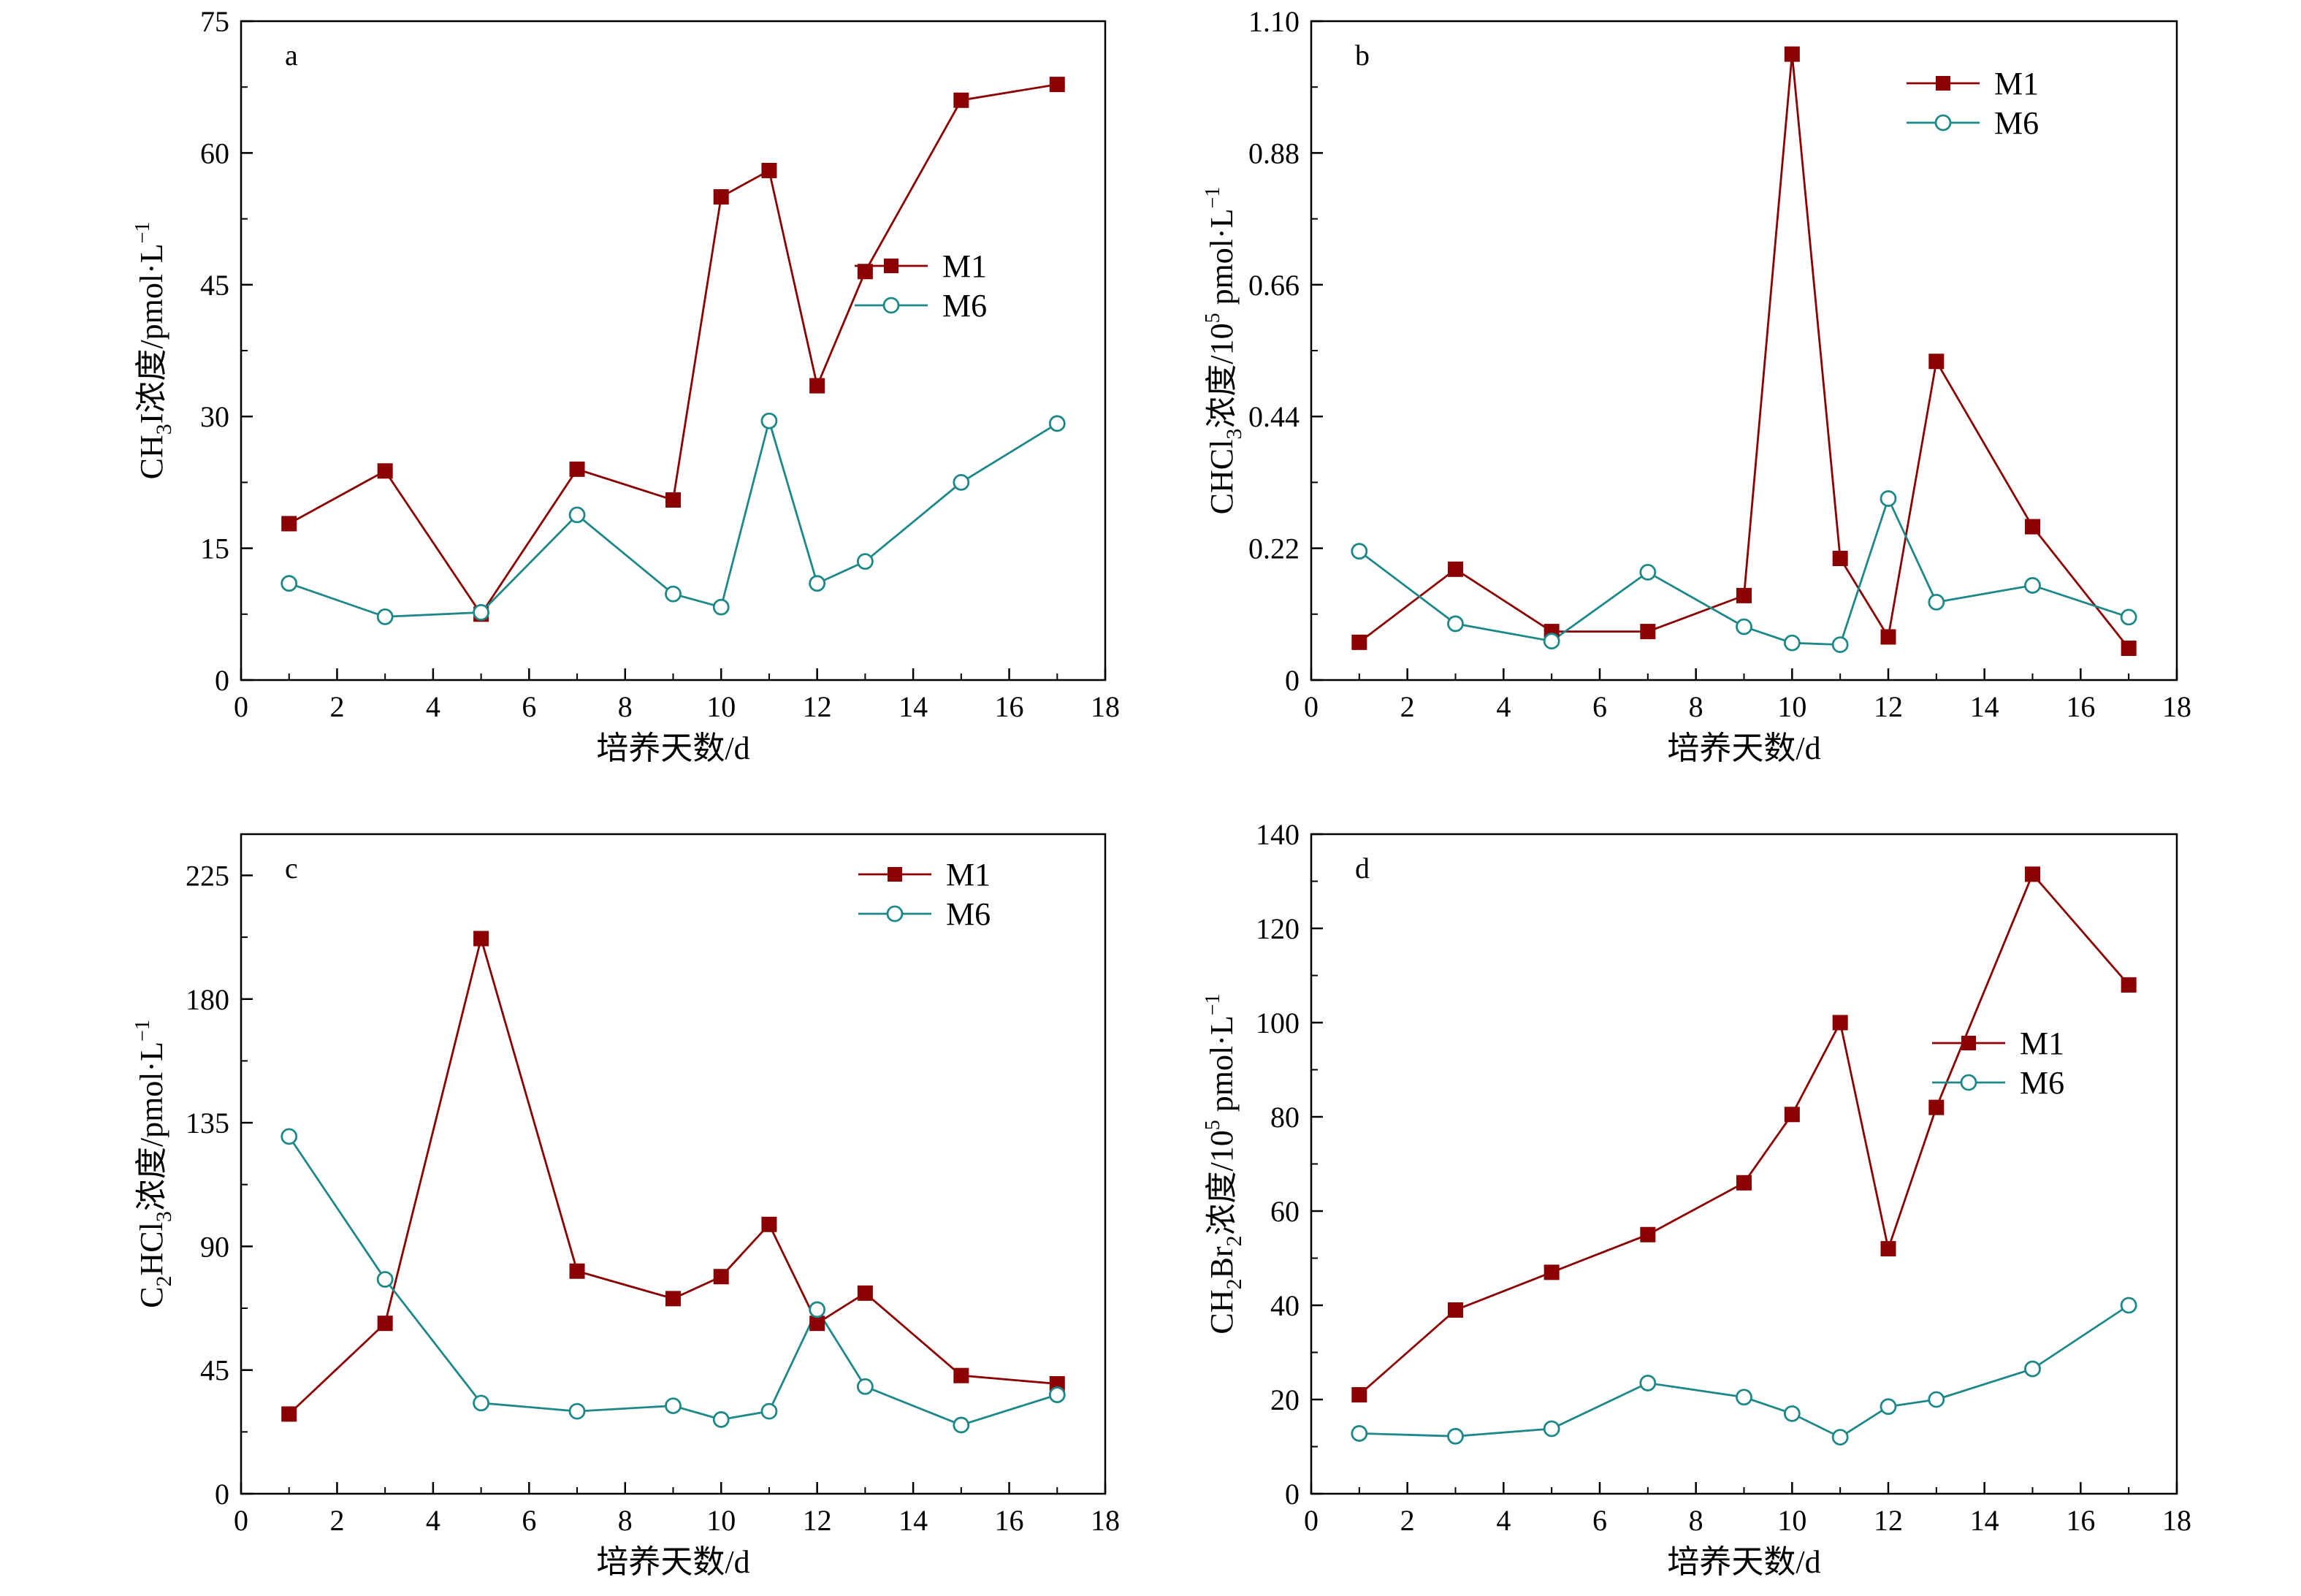 This screenshot has height=1596, width=2301. What do you see at coordinates (626, 706) in the screenshot?
I see `x-tick-label: 8` at bounding box center [626, 706].